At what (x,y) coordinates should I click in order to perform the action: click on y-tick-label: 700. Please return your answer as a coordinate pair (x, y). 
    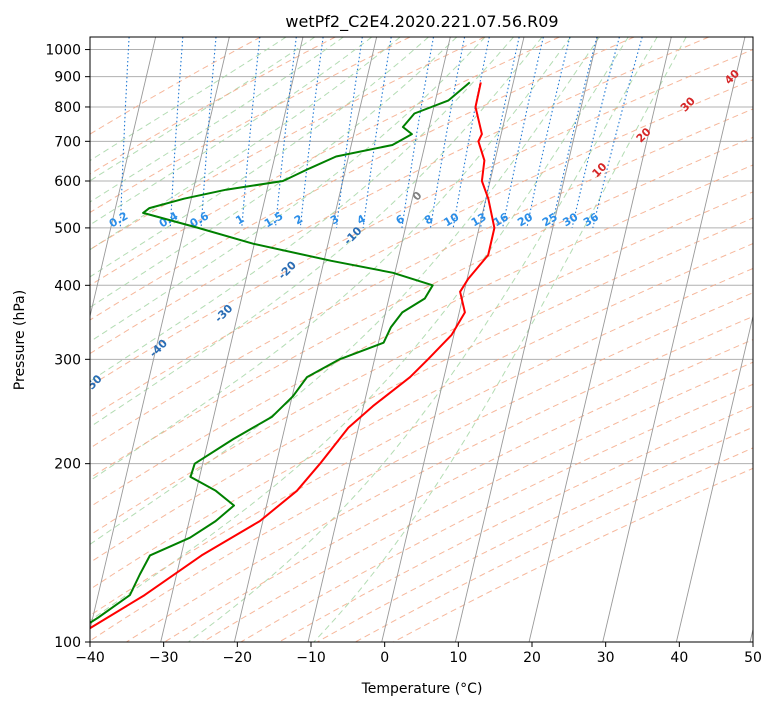
    Looking at the image, I should click on (67, 142).